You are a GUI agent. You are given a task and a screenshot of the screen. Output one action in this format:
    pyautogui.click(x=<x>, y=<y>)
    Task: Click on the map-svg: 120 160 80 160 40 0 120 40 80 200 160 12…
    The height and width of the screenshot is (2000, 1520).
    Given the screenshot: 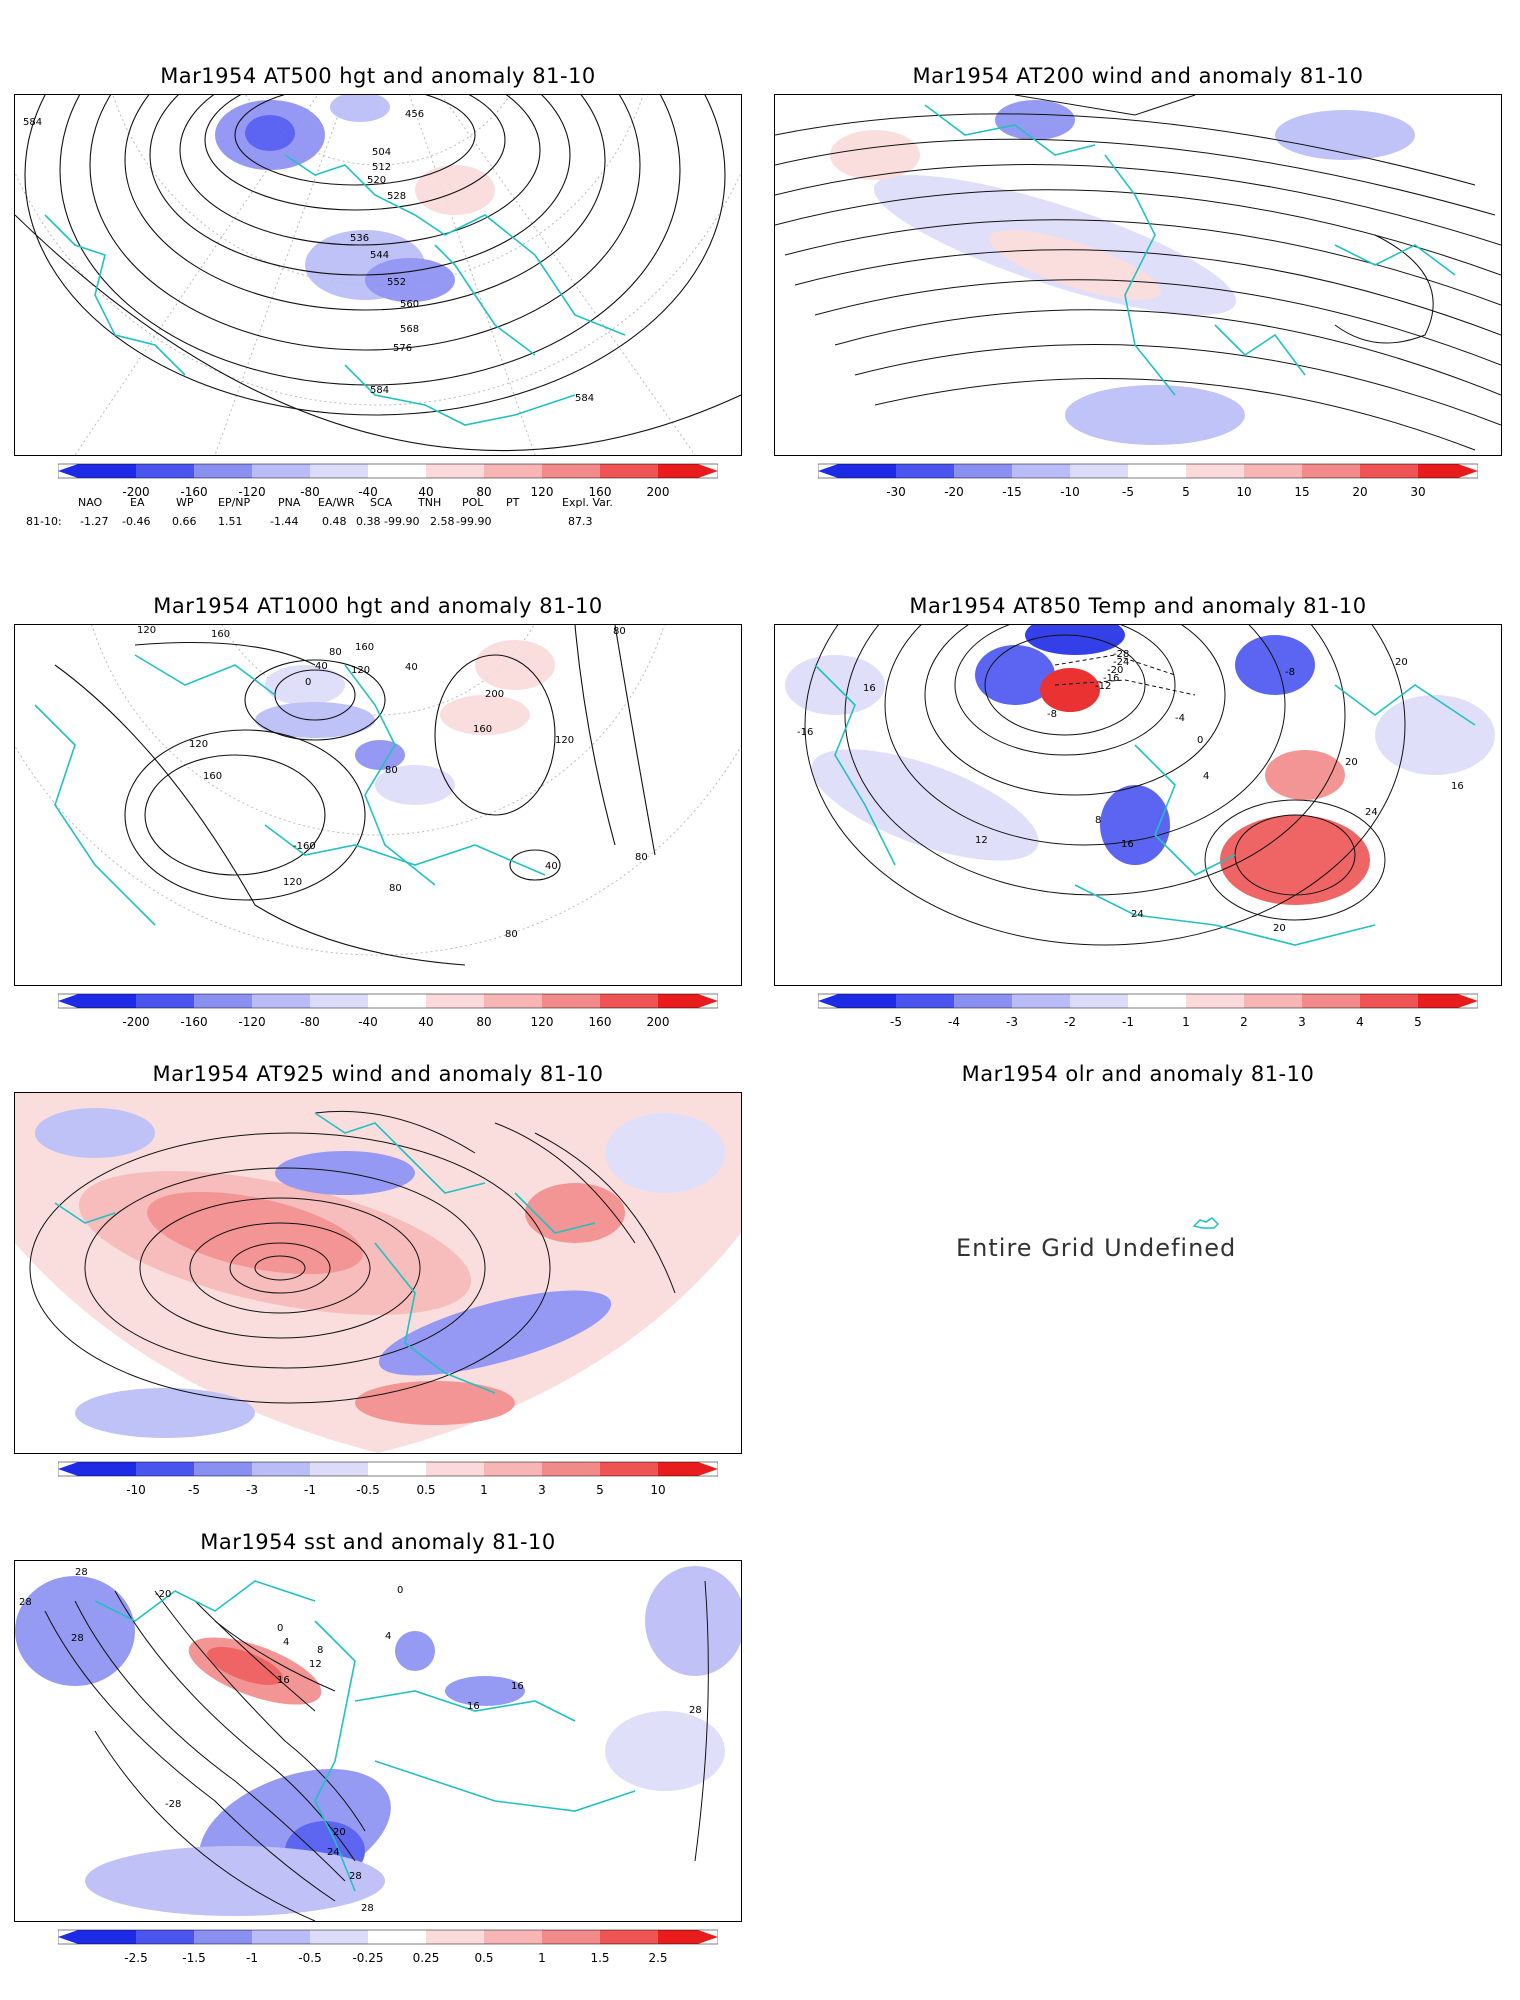 What is the action you would take?
    pyautogui.click(x=378, y=795)
    